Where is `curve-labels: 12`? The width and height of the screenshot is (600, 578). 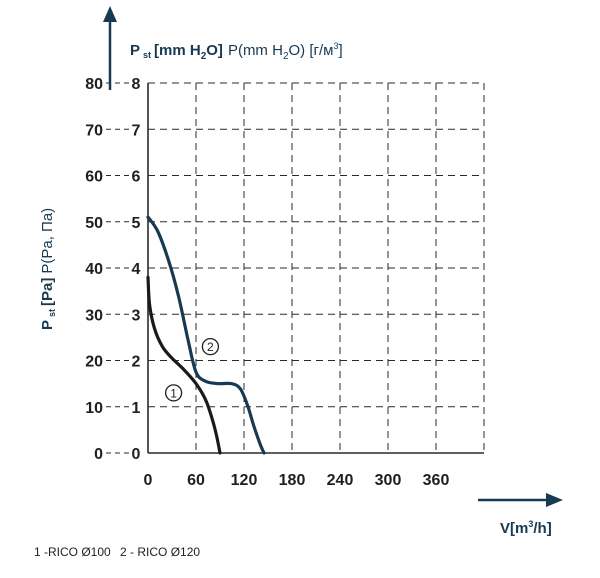 curve-labels: 12 is located at coordinates (192, 369).